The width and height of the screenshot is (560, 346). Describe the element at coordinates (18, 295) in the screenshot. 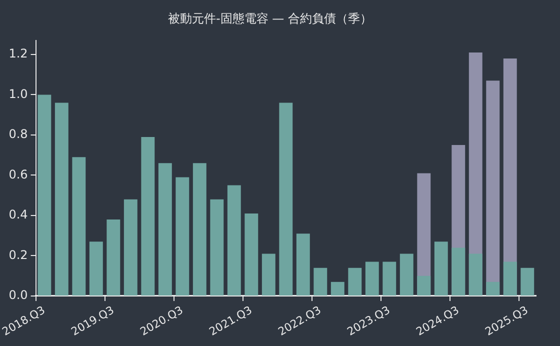

I see `y-tick-label: 0.0` at that location.